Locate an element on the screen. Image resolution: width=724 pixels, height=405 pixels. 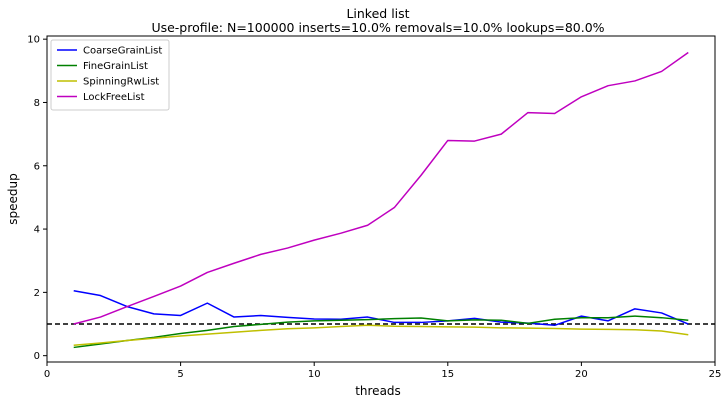
y-tick-label: 6 is located at coordinates (37, 166).